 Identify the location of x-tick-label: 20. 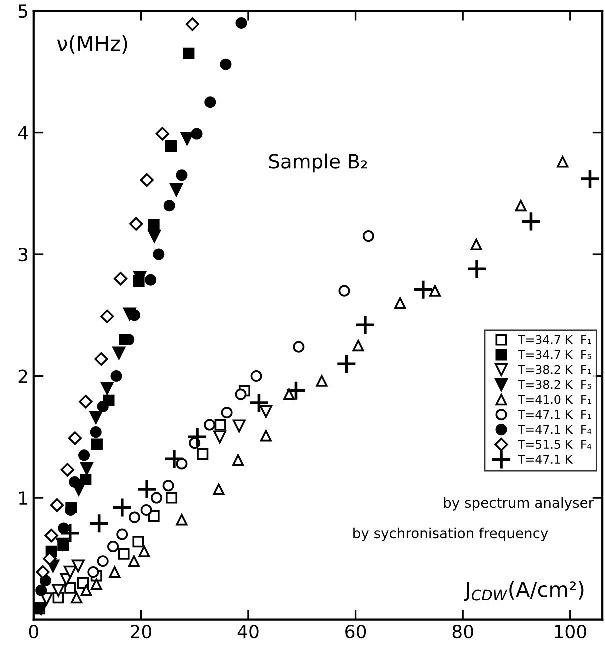
(141, 631).